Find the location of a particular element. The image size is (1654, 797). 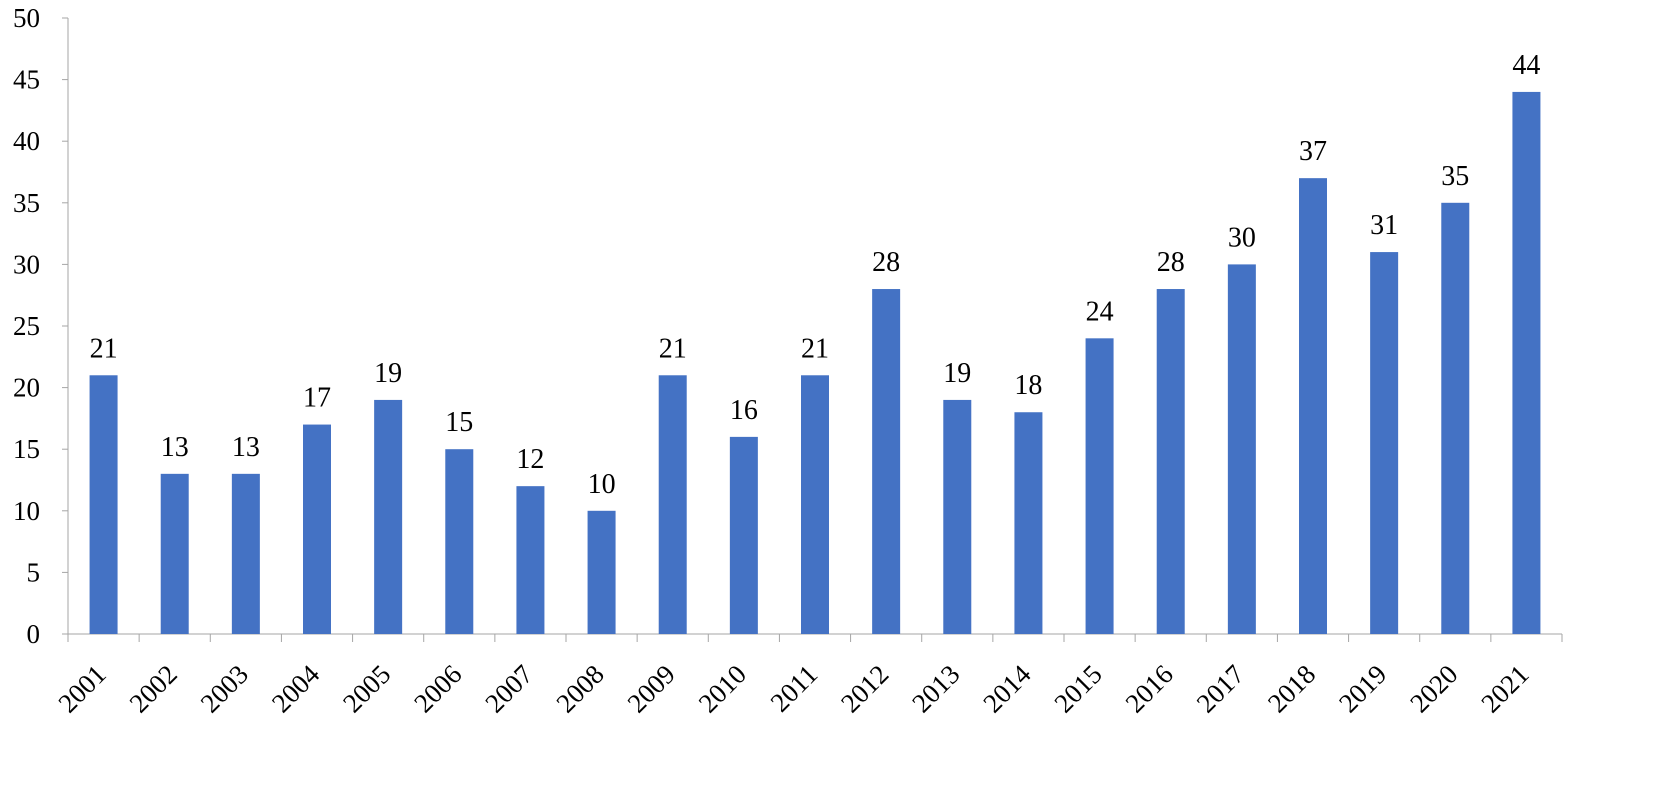

bar-2012 is located at coordinates (886, 461).